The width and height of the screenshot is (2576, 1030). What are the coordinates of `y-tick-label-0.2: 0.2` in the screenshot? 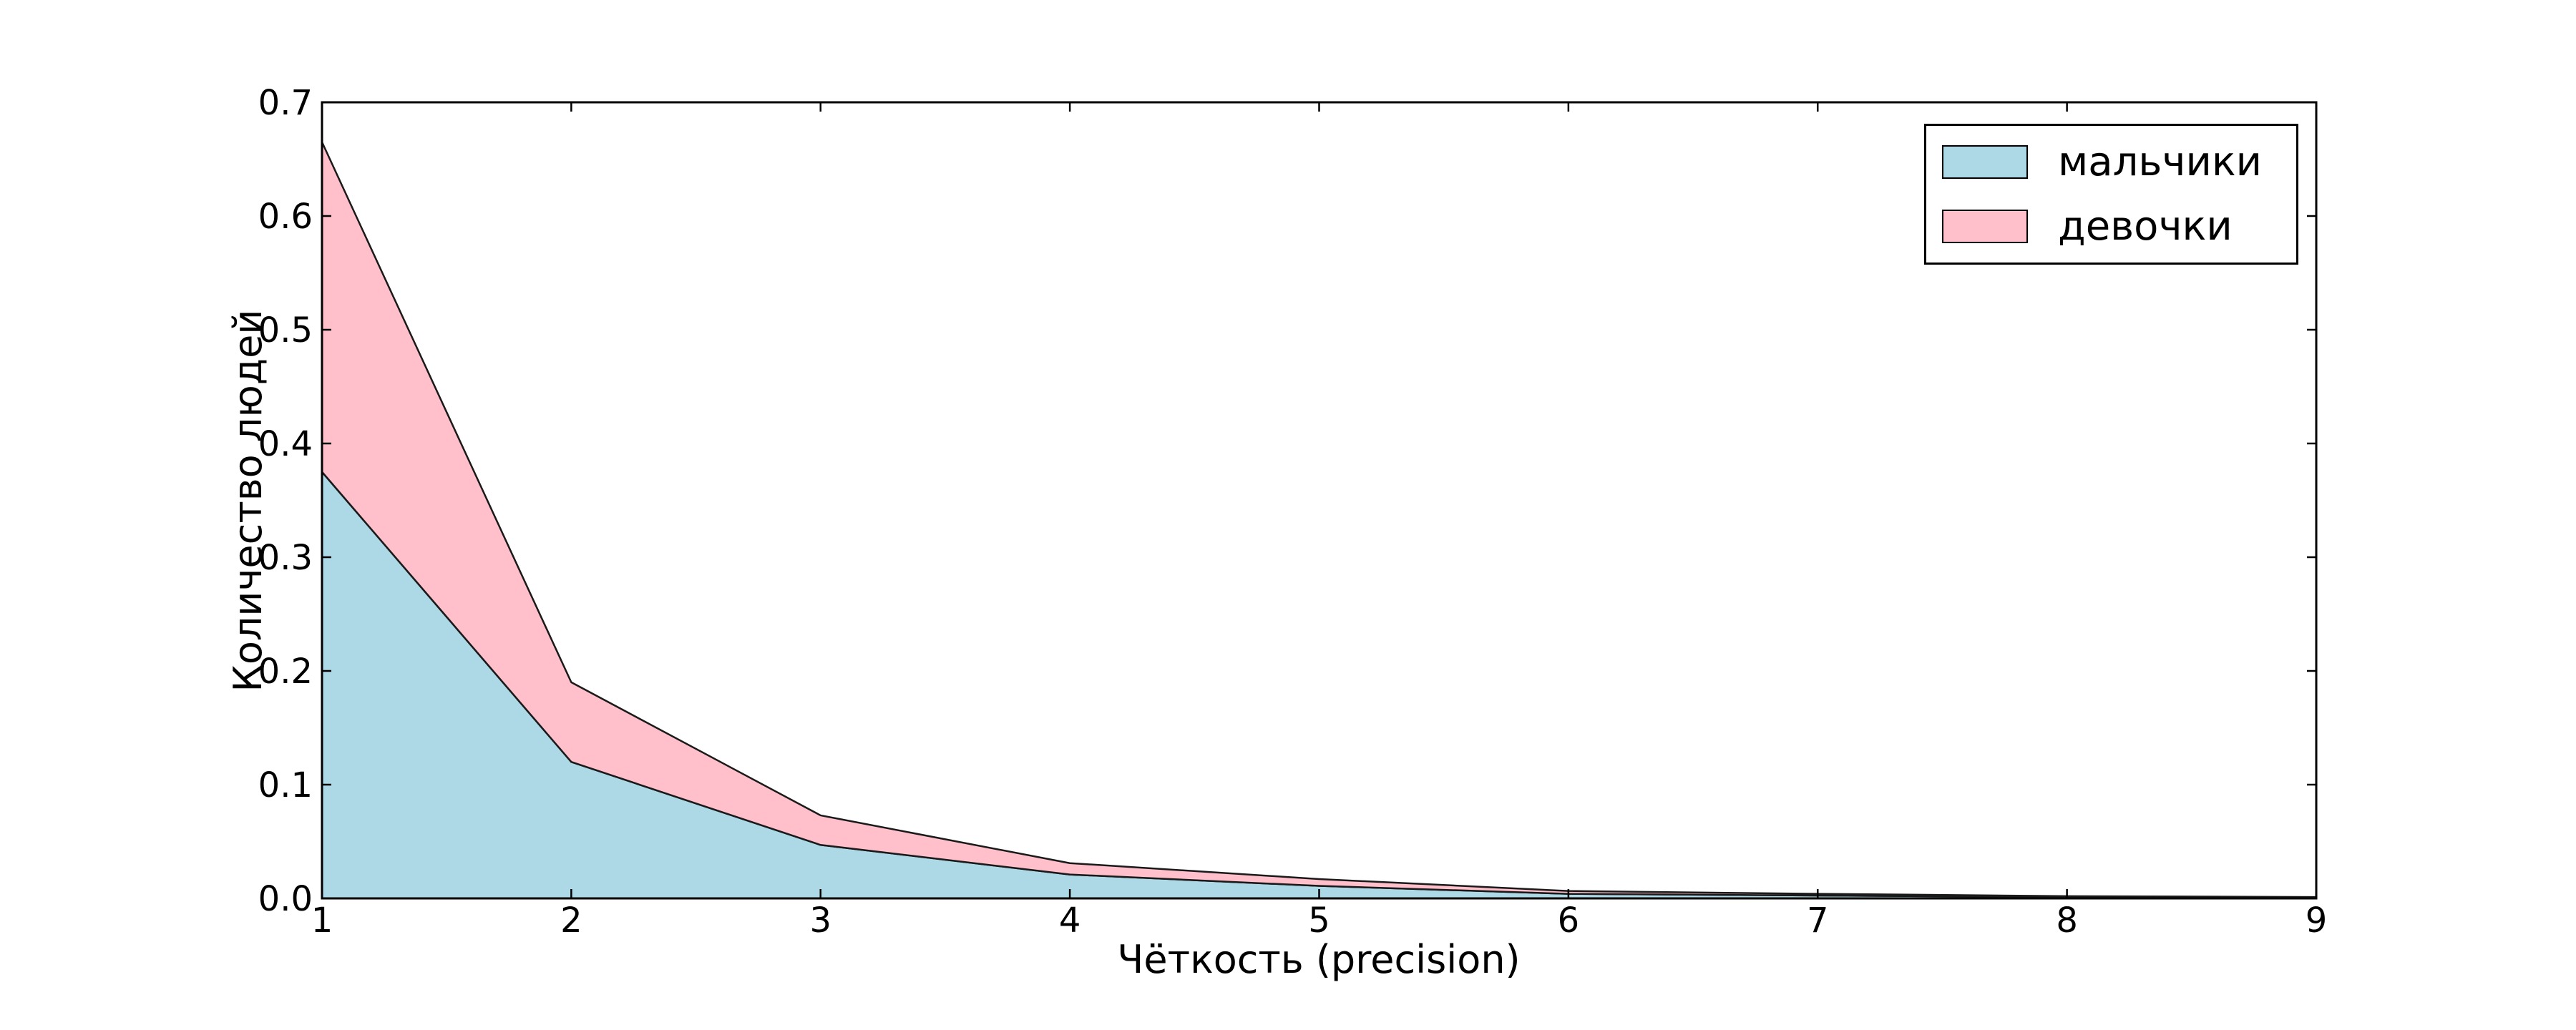 It's located at (285, 672).